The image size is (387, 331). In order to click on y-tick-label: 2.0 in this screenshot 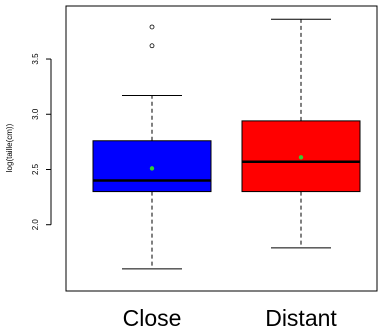, I will do `click(35, 225)`.